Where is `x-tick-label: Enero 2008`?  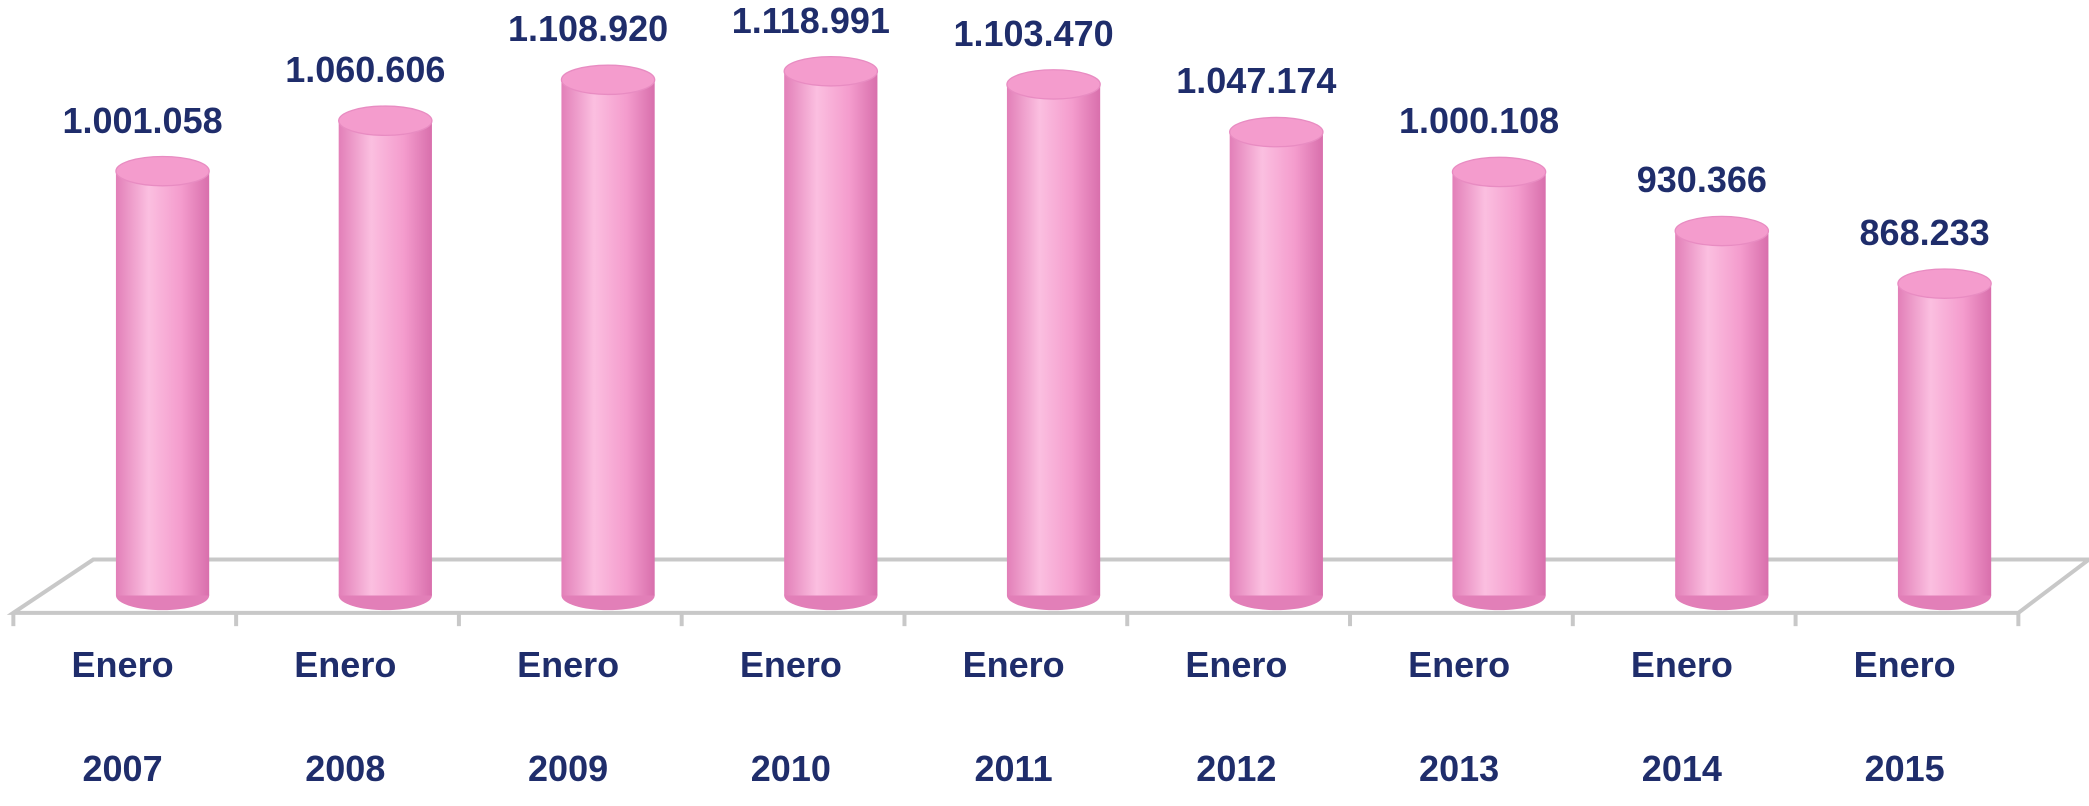 x-tick-label: Enero 2008 is located at coordinates (345, 716).